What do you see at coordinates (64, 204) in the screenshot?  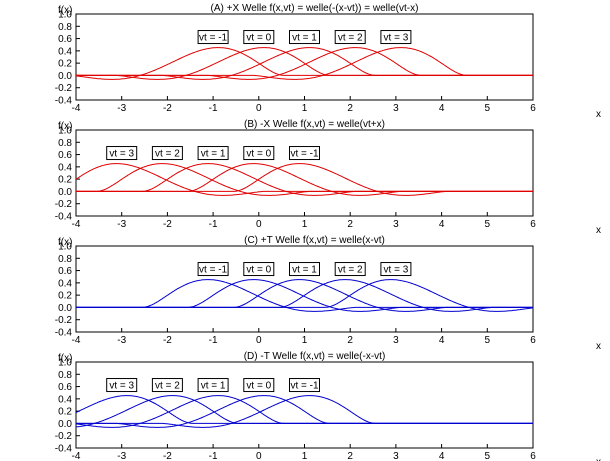 I see `y-tick-label: -0.2` at bounding box center [64, 204].